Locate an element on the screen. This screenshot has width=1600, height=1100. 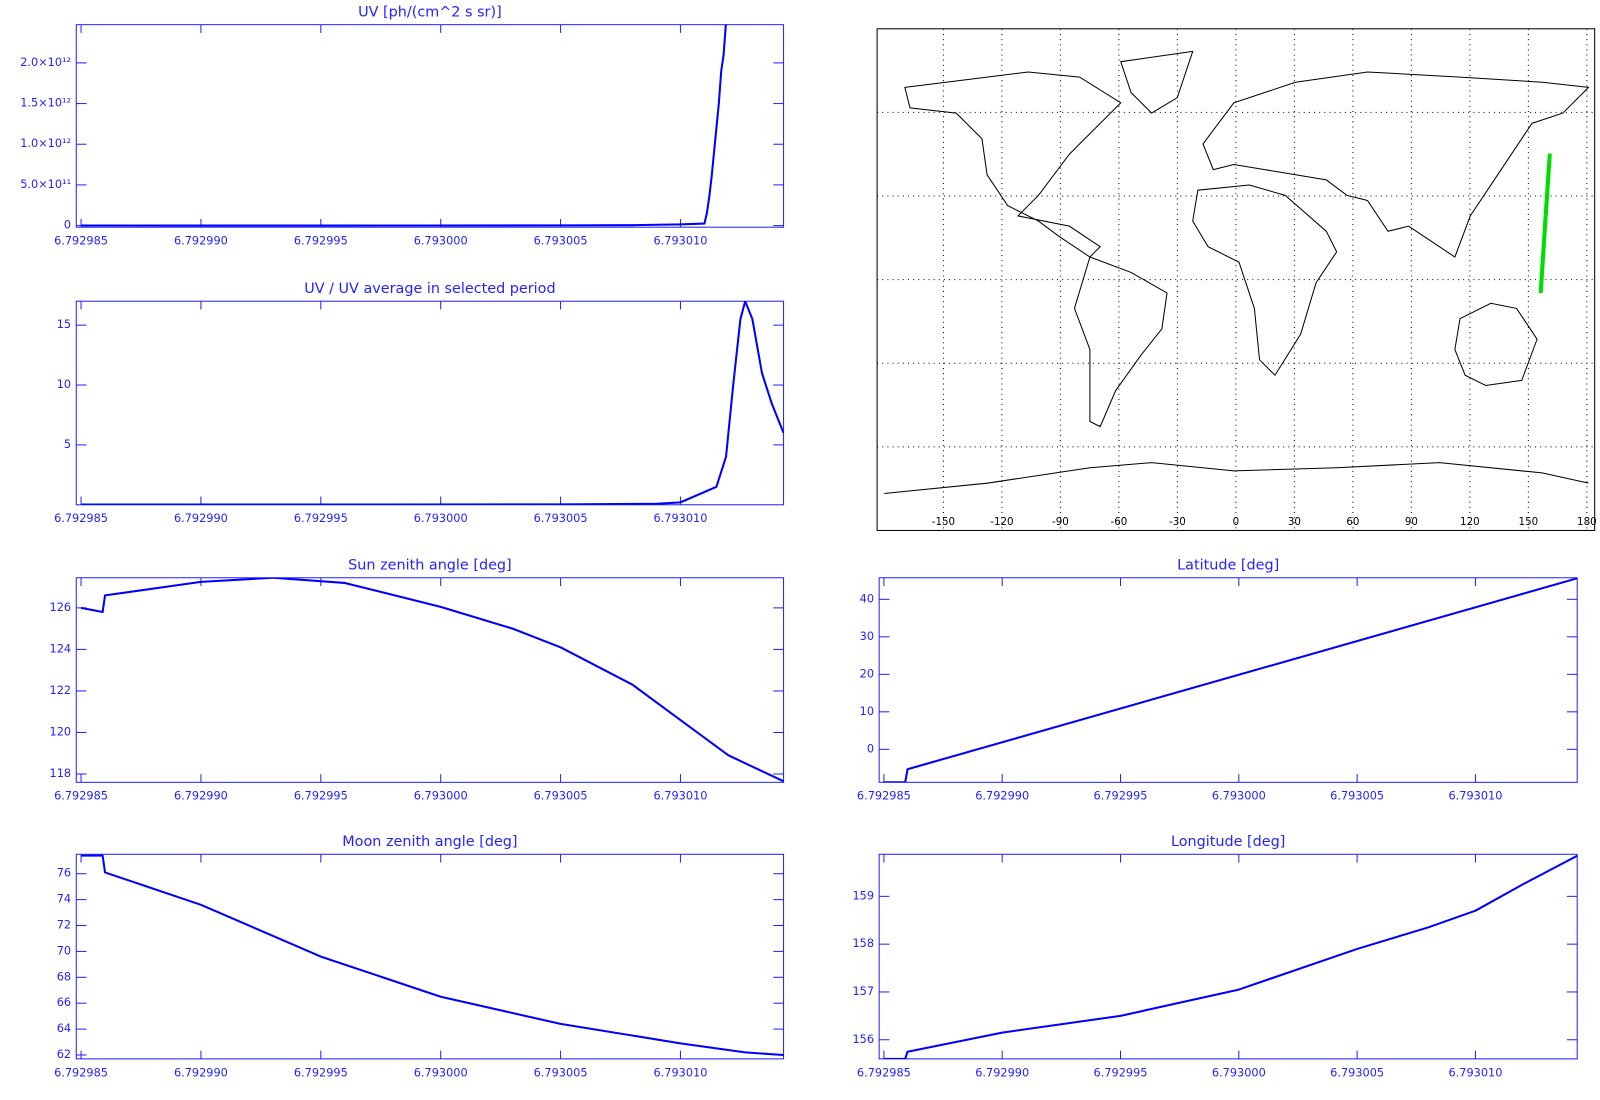
y-tick-label: 40 is located at coordinates (867, 598).